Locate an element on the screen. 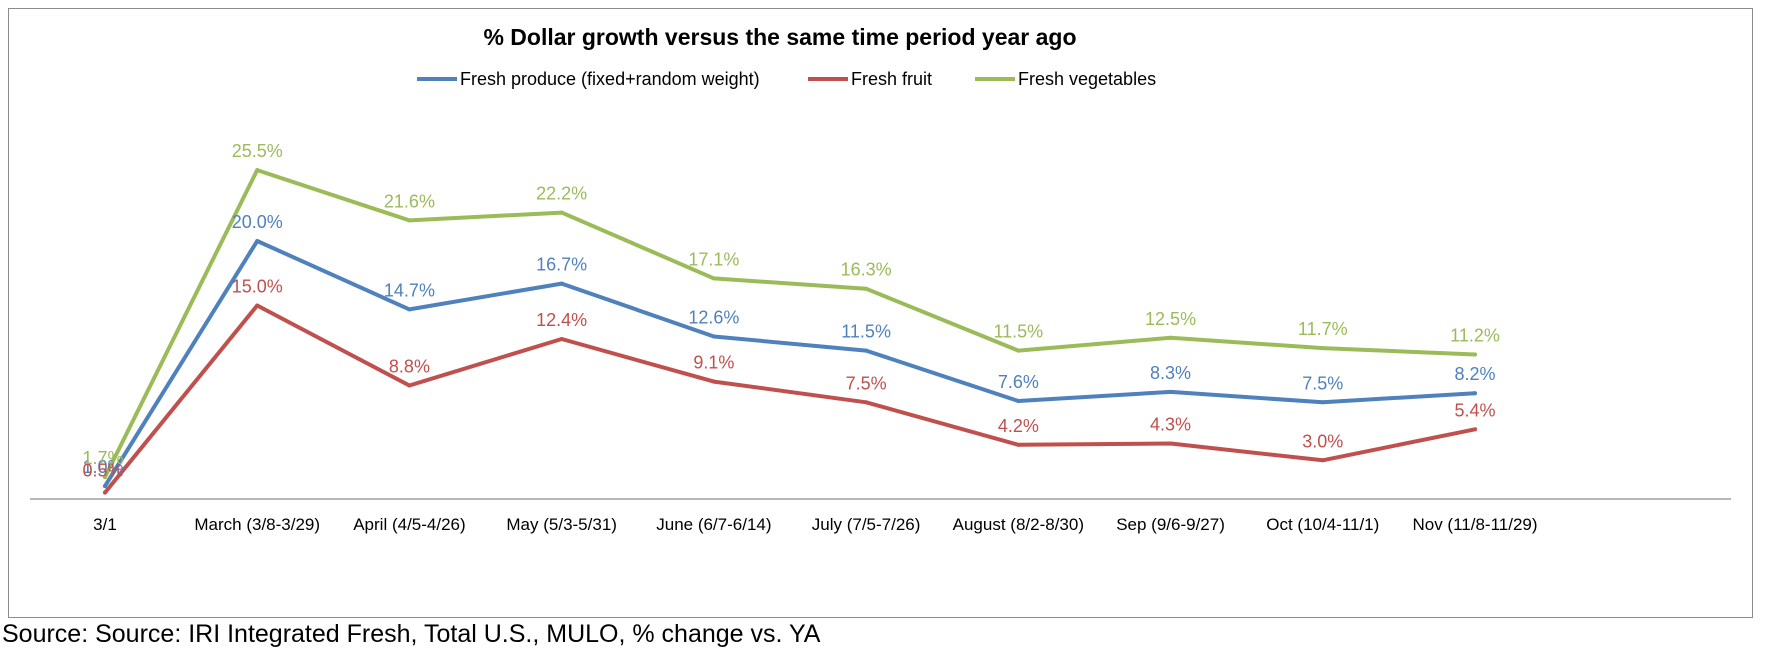 This screenshot has height=657, width=1778. data-label: 16.3% is located at coordinates (866, 270).